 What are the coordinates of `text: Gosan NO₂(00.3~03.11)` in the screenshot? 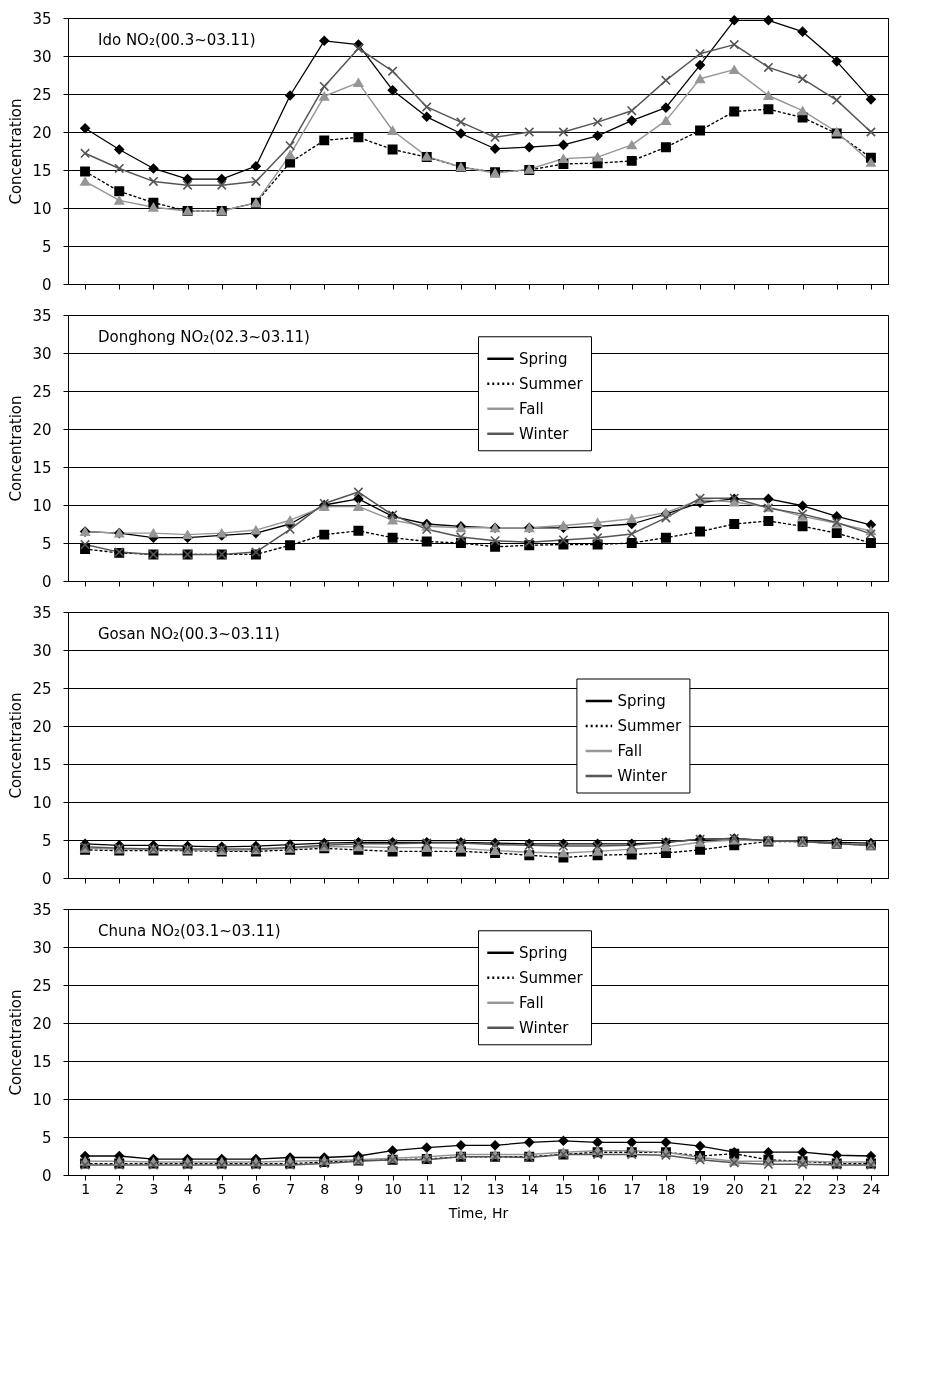 It's located at (189, 634).